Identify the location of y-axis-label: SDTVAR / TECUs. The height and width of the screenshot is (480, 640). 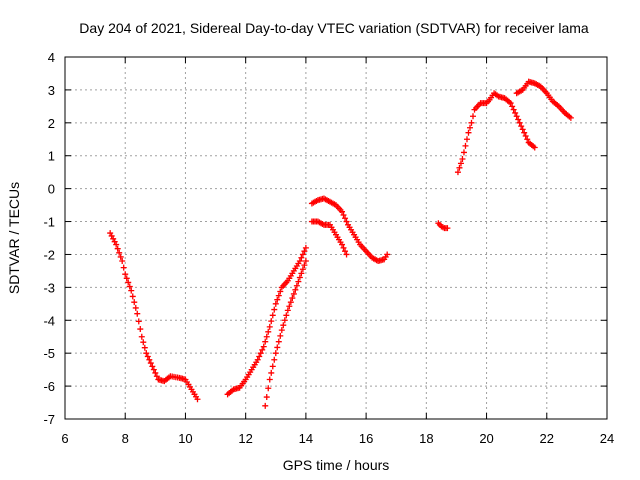
(14, 238).